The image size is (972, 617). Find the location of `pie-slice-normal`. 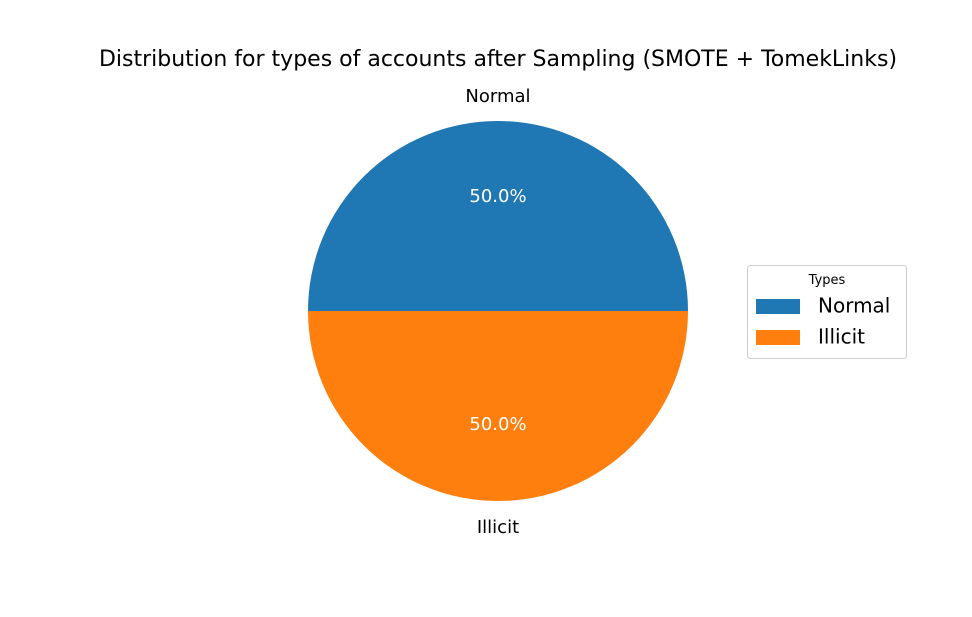

pie-slice-normal is located at coordinates (498, 216).